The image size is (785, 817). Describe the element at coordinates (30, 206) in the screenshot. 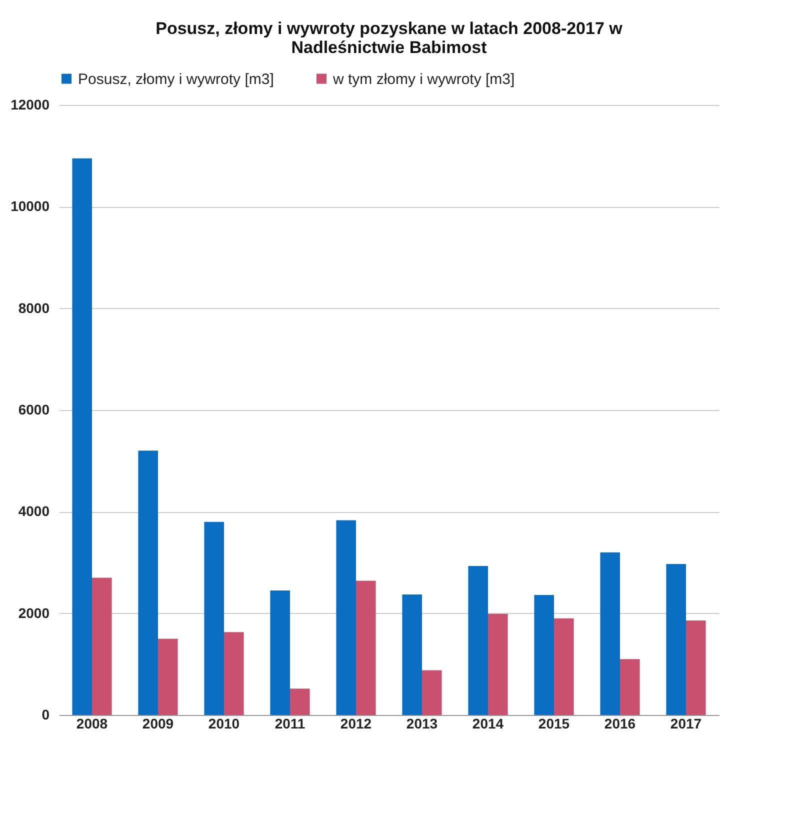

I see `y-tick-label: 10000` at that location.